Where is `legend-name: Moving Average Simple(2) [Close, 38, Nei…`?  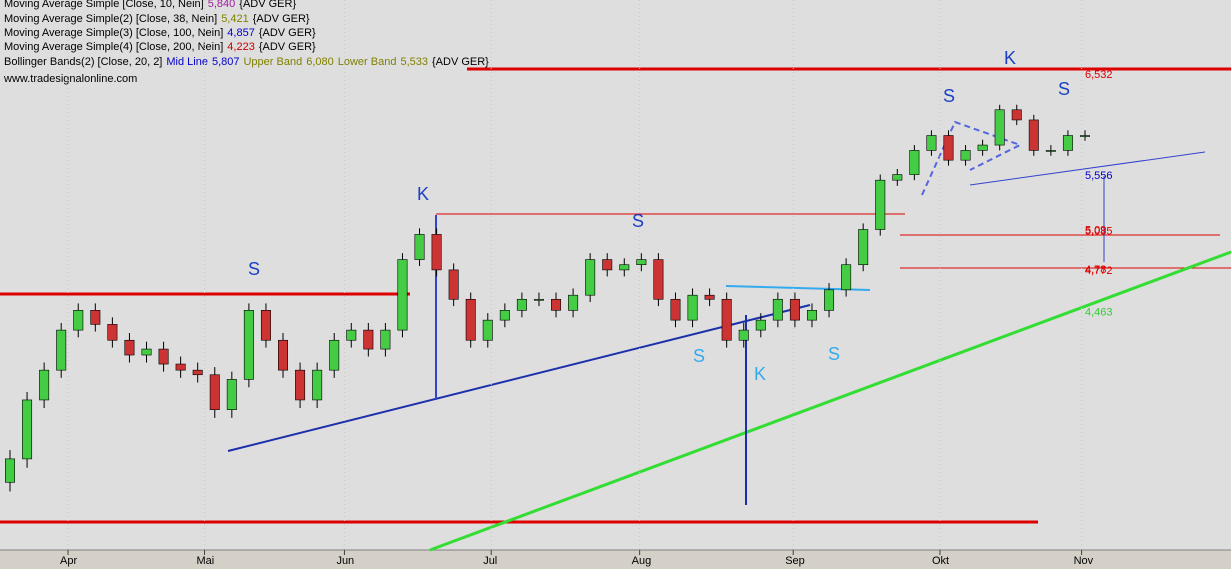 legend-name: Moving Average Simple(2) [Close, 38, Nei… is located at coordinates (110, 19).